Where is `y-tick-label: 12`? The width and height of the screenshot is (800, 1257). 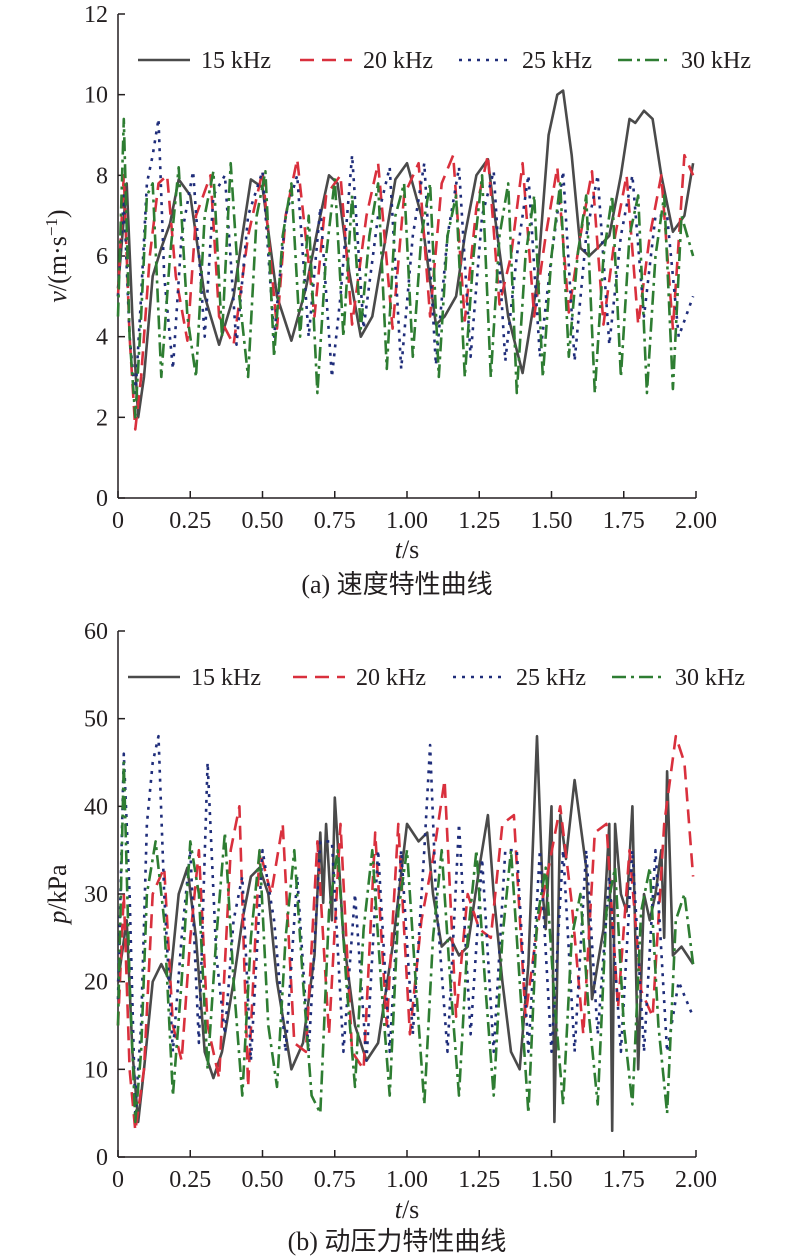 y-tick-label: 12 is located at coordinates (96, 15).